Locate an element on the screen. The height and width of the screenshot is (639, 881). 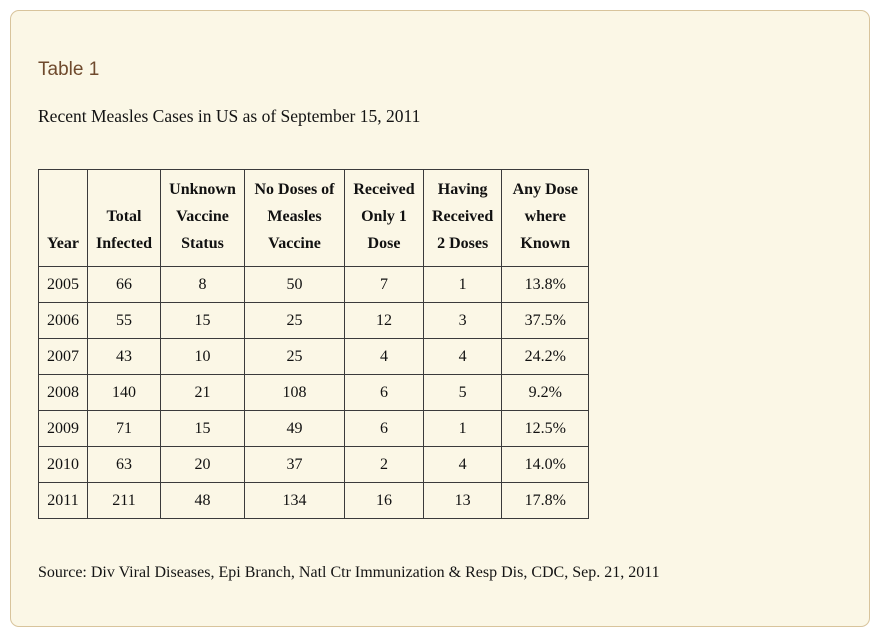
table-cell: 13 is located at coordinates (462, 500).